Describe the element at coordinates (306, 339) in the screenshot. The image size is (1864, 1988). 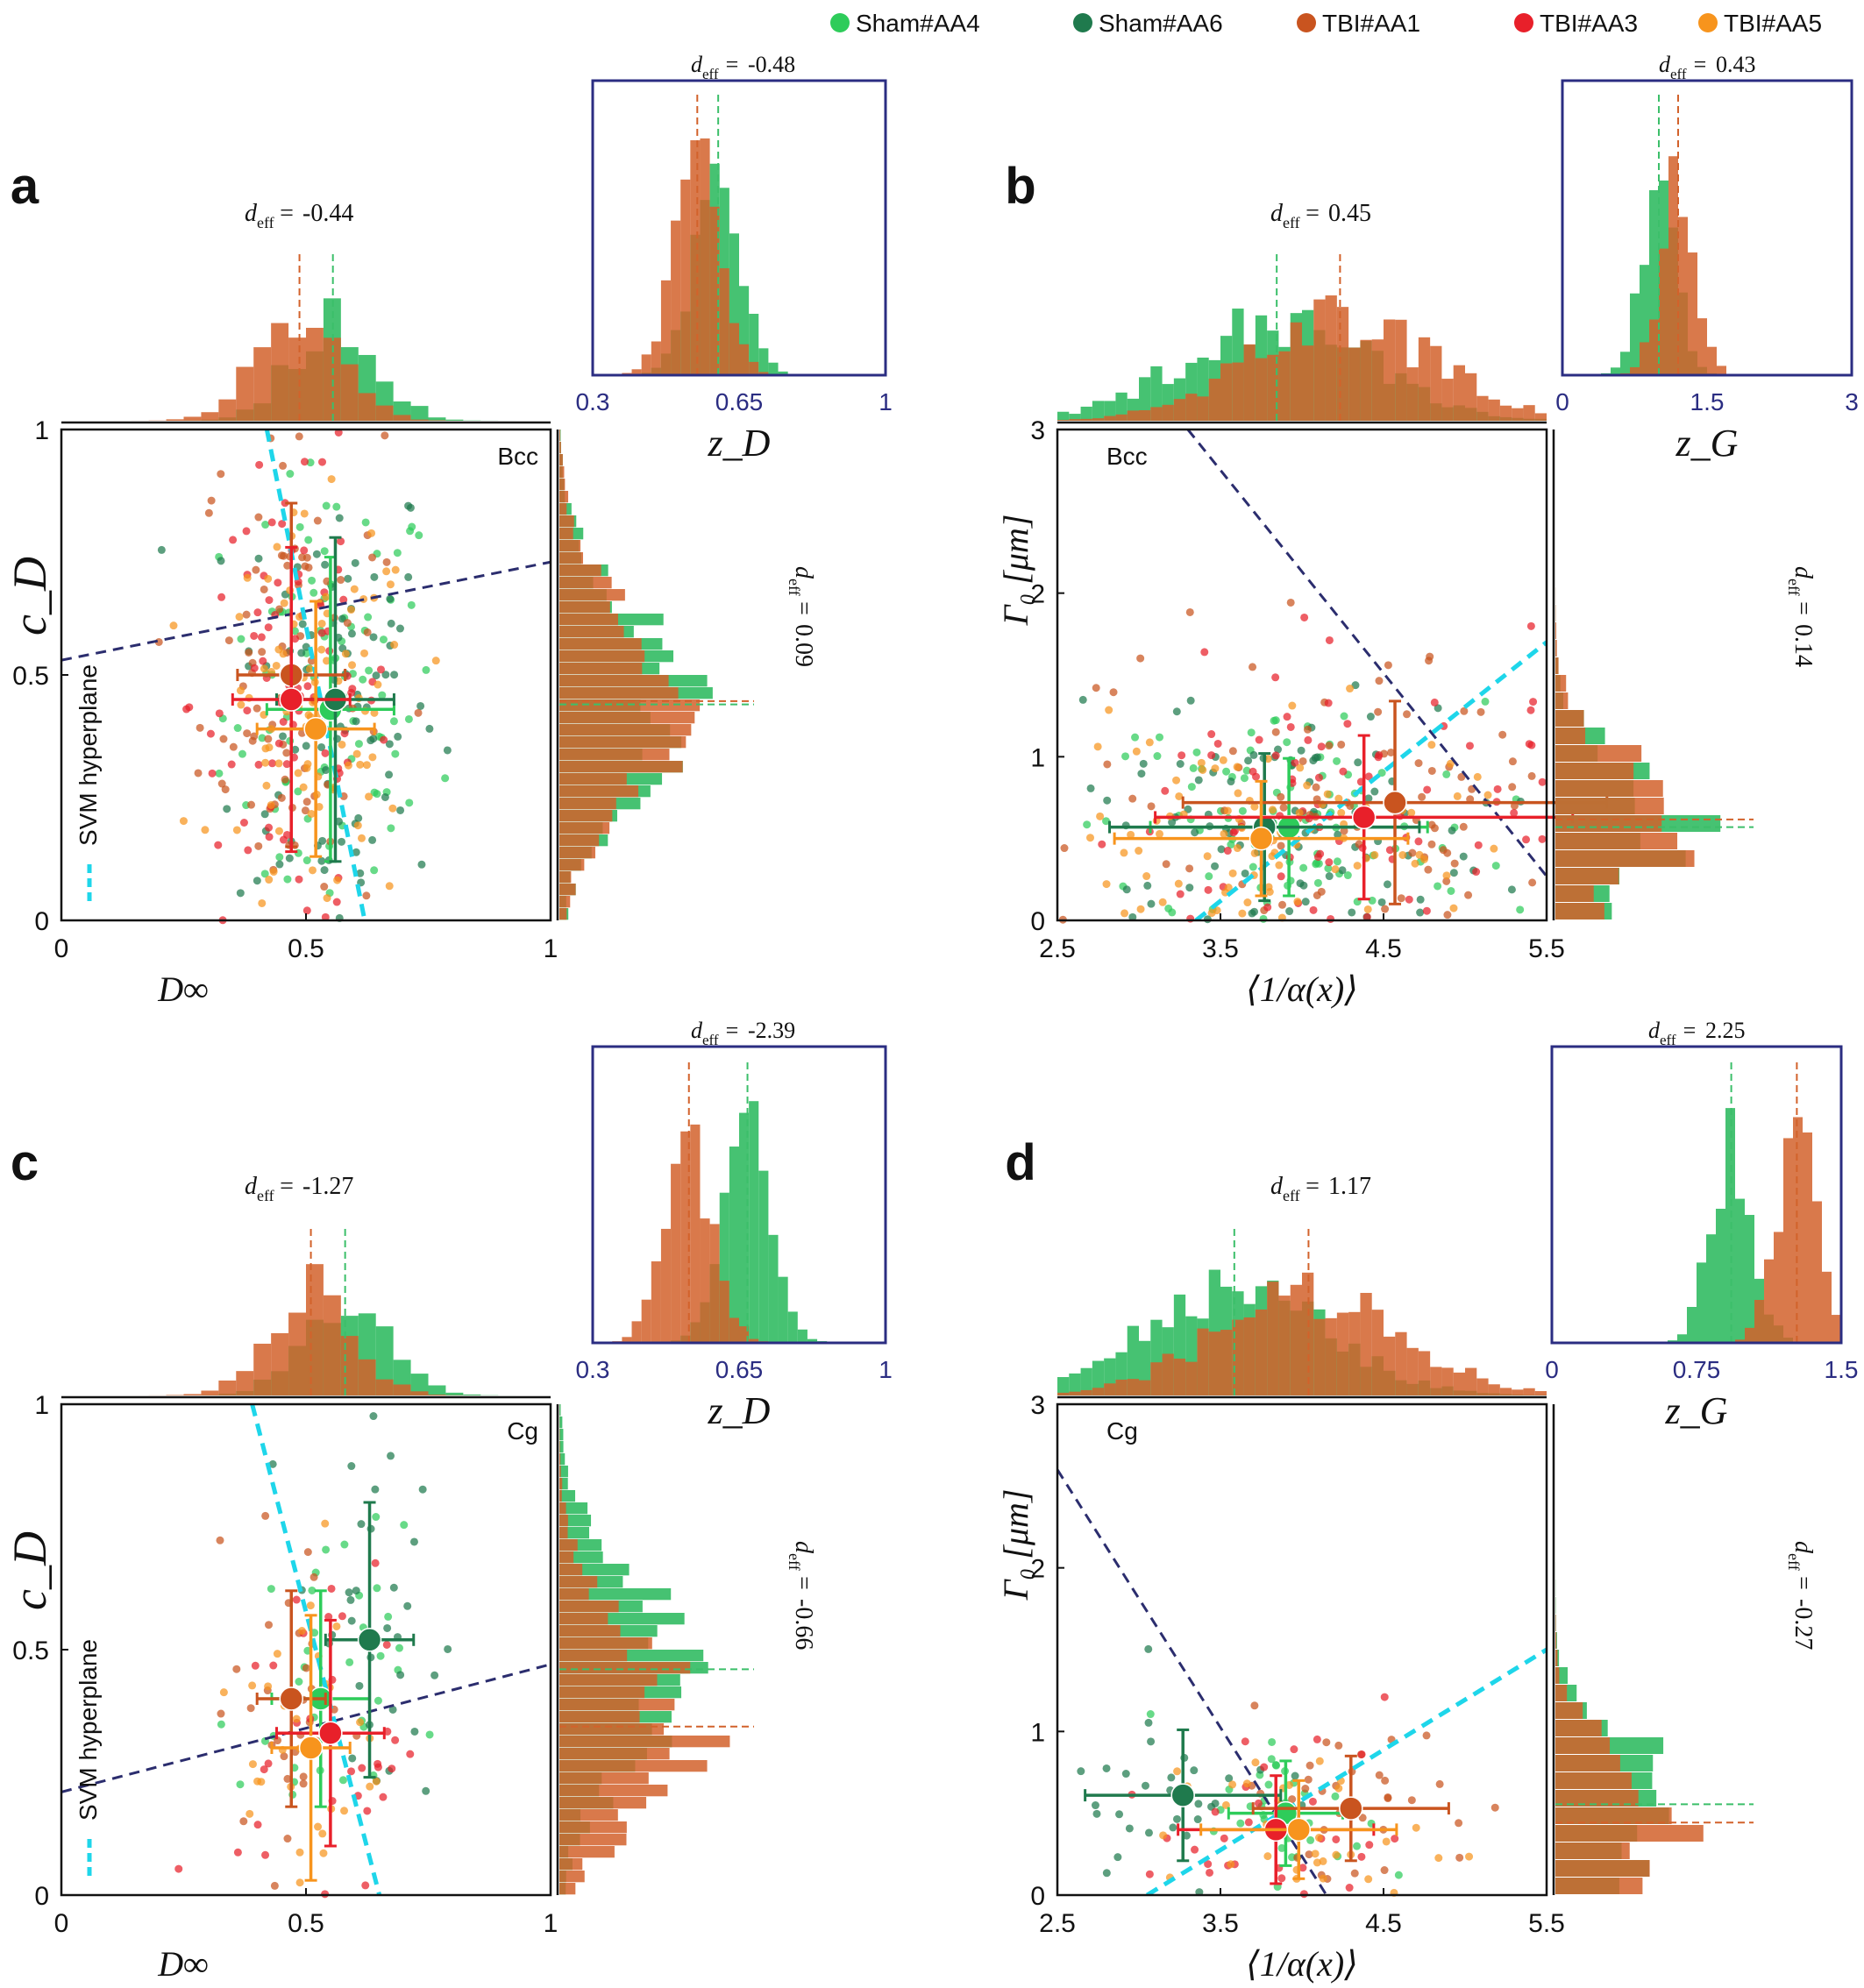
I see `top-histogram` at that location.